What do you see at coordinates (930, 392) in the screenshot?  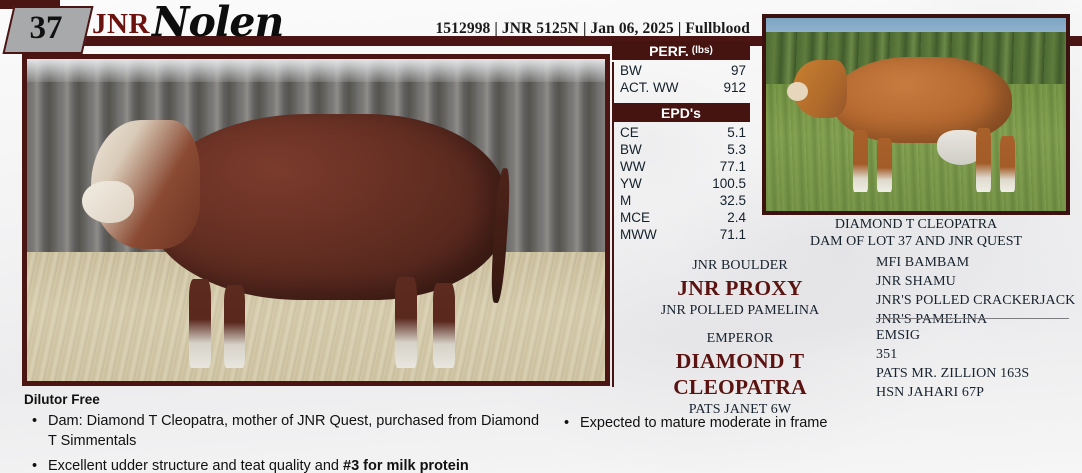 I see `grandparent-name: HSN JAHARI 67P` at bounding box center [930, 392].